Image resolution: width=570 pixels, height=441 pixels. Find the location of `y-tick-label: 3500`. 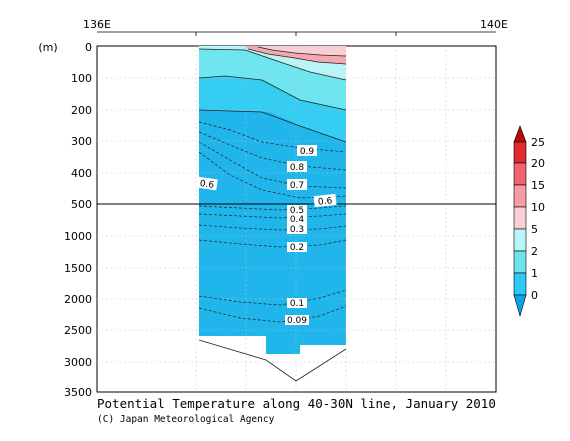

y-tick-label: 3500 is located at coordinates (78, 392).